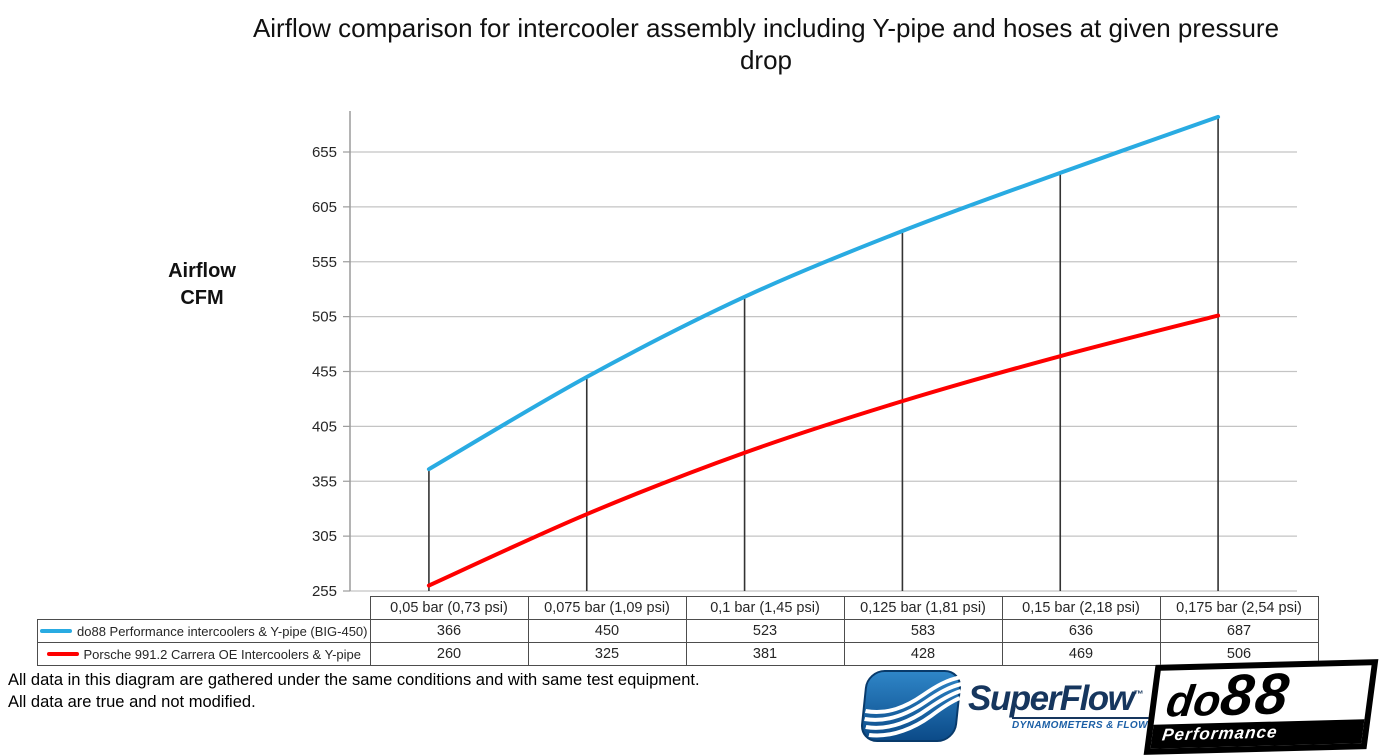  I want to click on y-axis-title-line1: Airflow, so click(202, 271).